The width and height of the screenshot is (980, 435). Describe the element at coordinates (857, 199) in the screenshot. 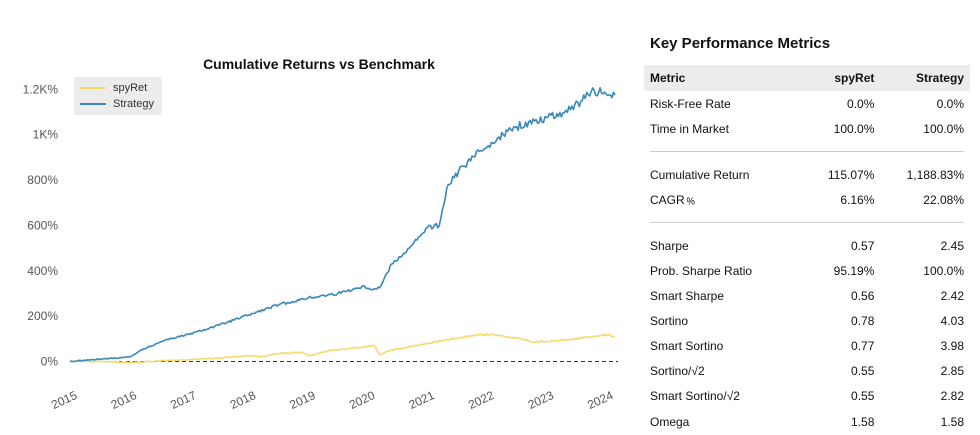

I see `spyret-value-cell: 6.16%` at that location.